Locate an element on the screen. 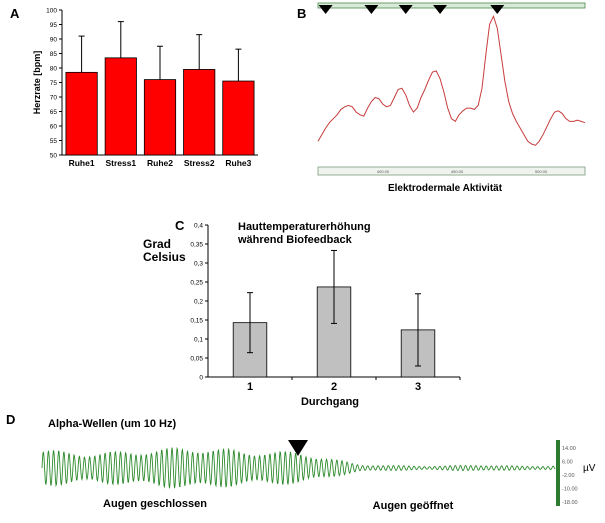  chart-b-marker-track is located at coordinates (451, 5).